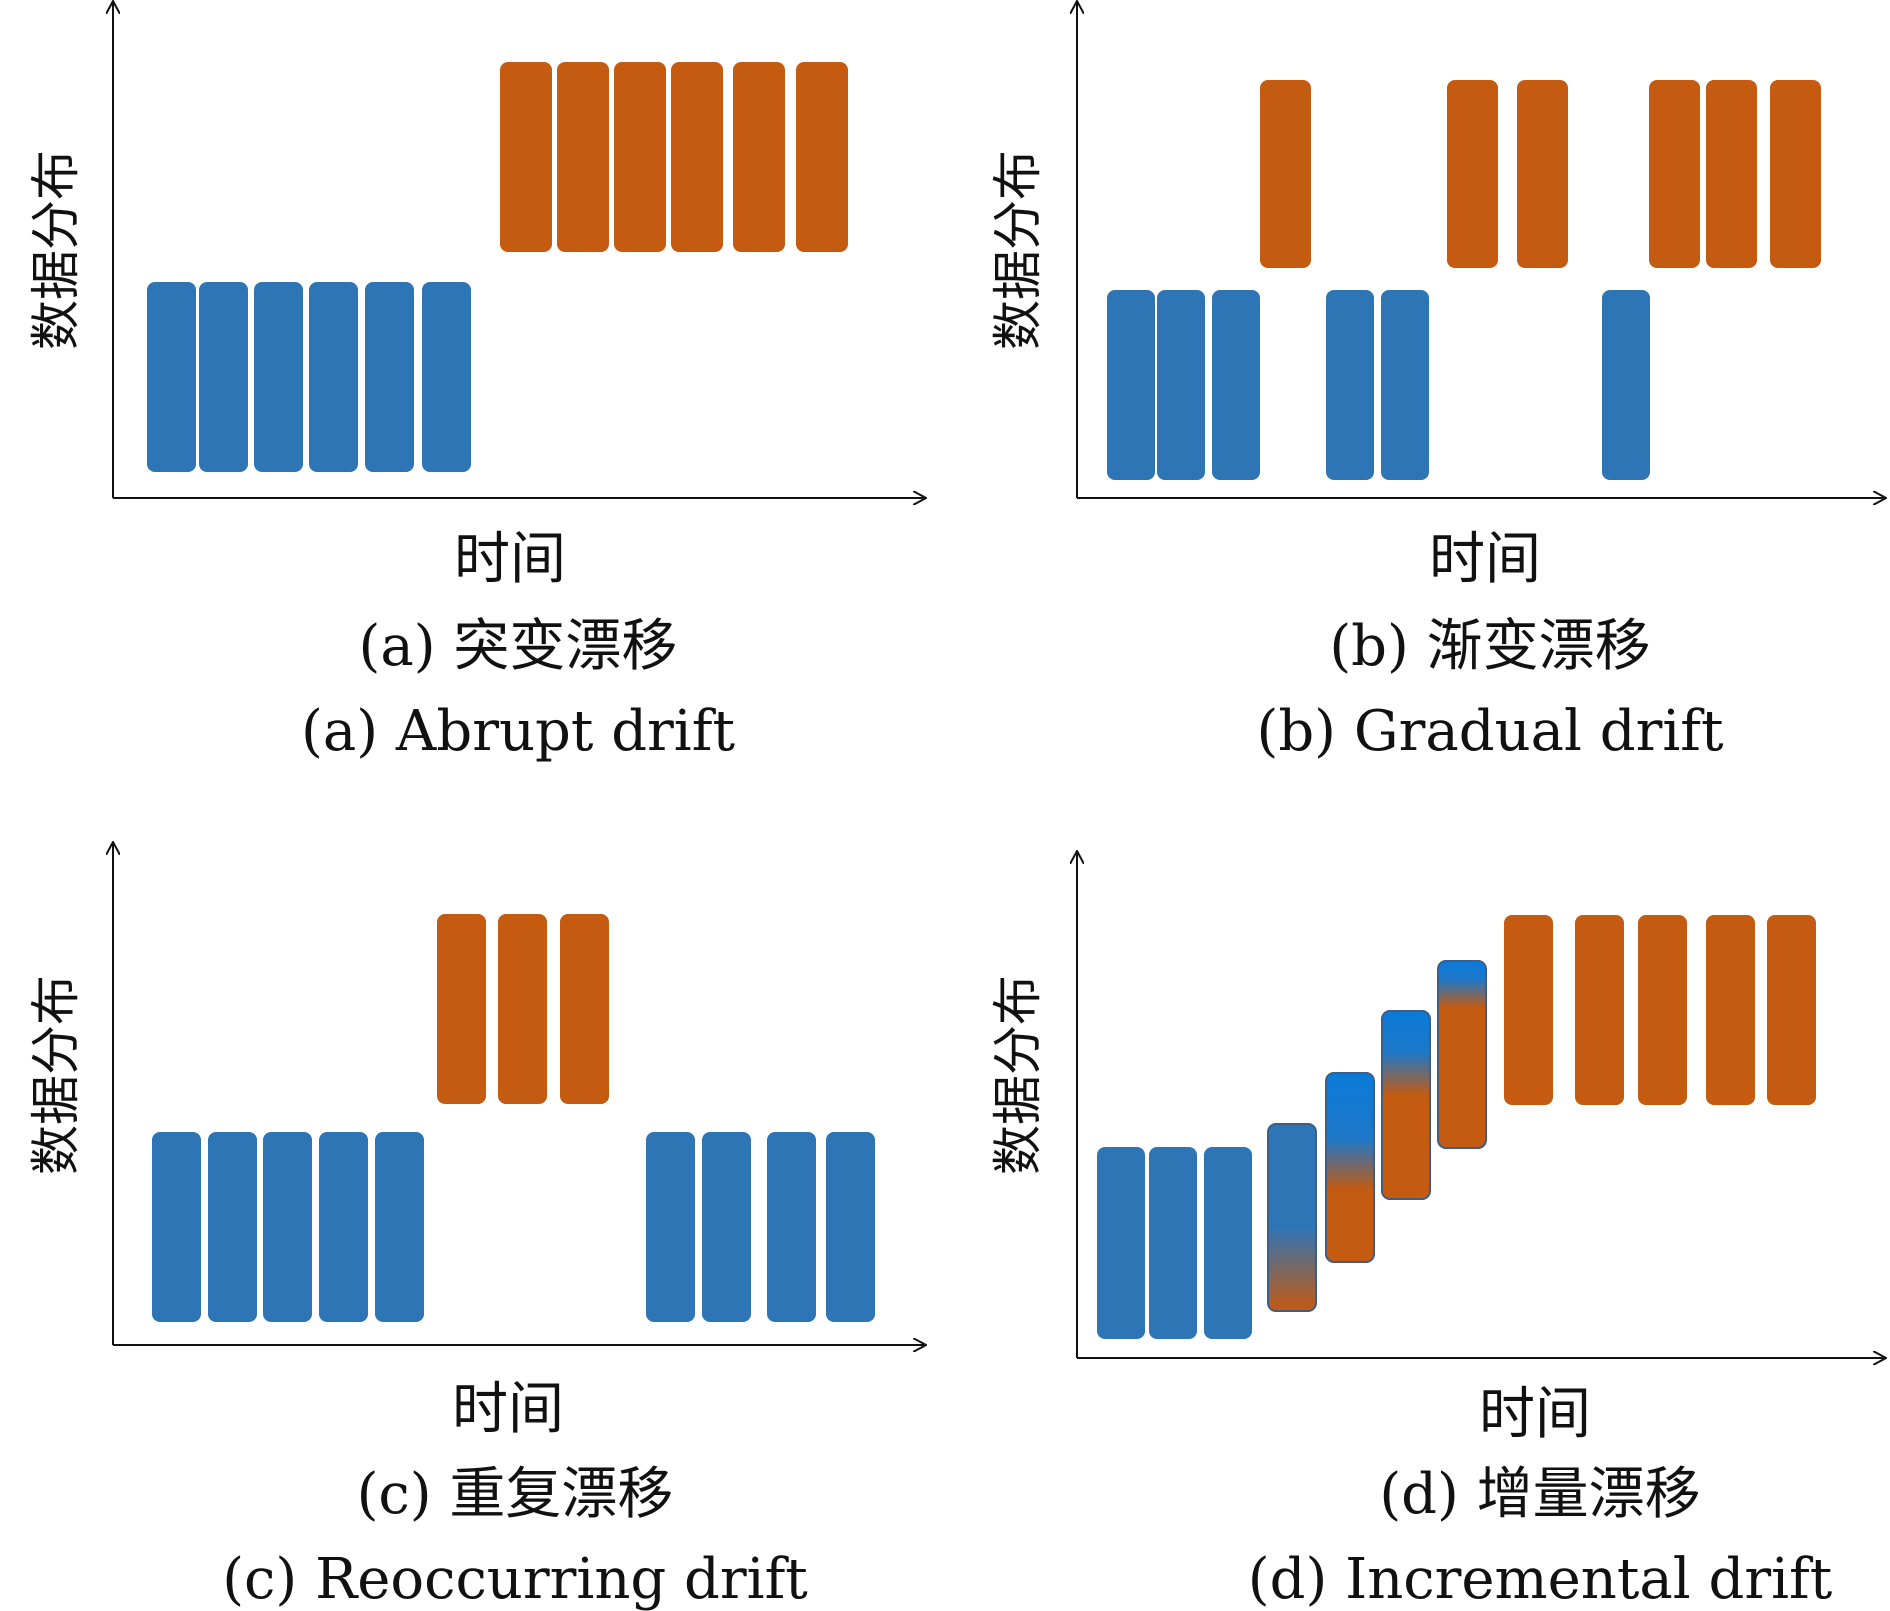 This screenshot has width=1890, height=1611. Describe the element at coordinates (1539, 1494) in the screenshot. I see `caption-chinese: (d) 增量漂移` at that location.